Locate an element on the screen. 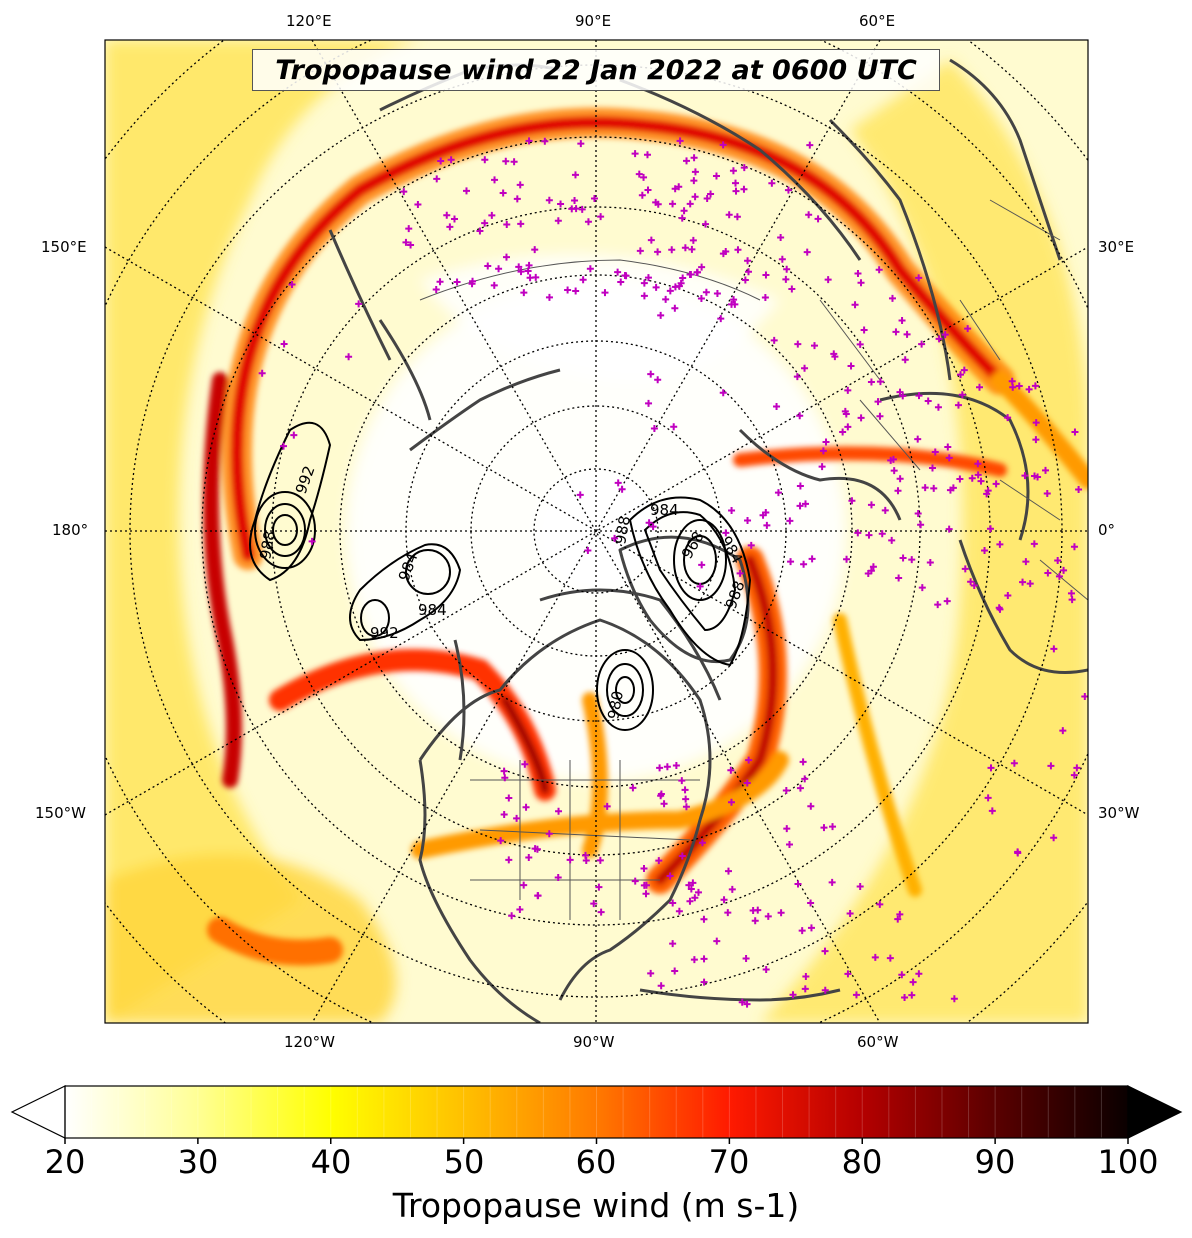 This screenshot has width=1192, height=1238. colorbar-tick-label: 90 is located at coordinates (995, 1162).